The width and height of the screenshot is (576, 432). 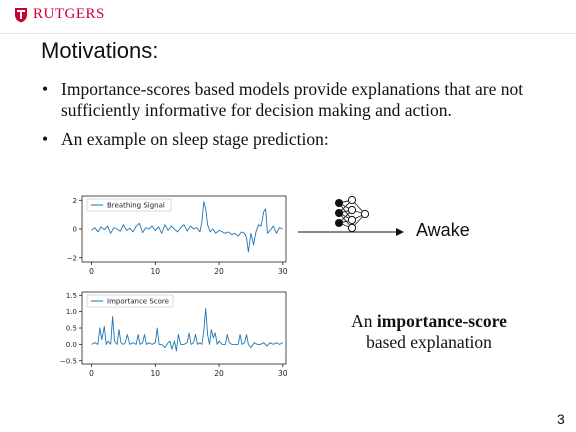 What do you see at coordinates (364, 321) in the screenshot?
I see `caption-prefix: An` at bounding box center [364, 321].